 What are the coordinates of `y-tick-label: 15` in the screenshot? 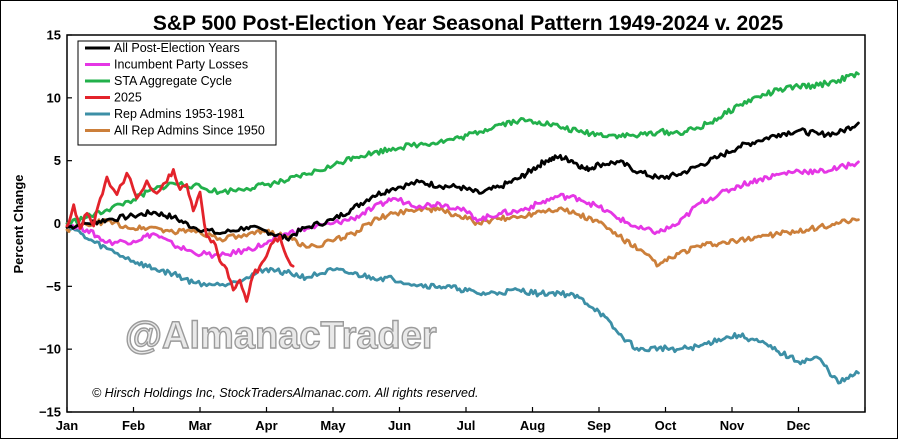 It's located at (54, 35).